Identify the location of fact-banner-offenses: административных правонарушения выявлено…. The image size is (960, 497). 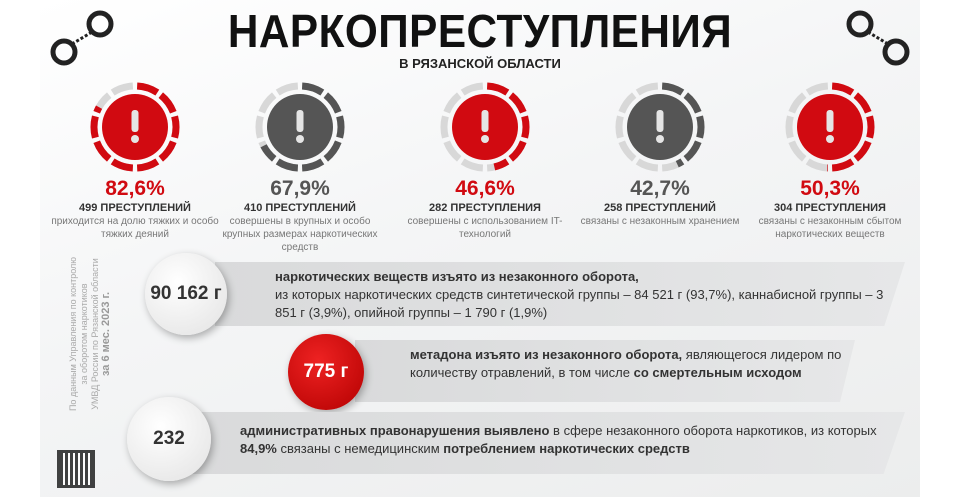
(547, 443).